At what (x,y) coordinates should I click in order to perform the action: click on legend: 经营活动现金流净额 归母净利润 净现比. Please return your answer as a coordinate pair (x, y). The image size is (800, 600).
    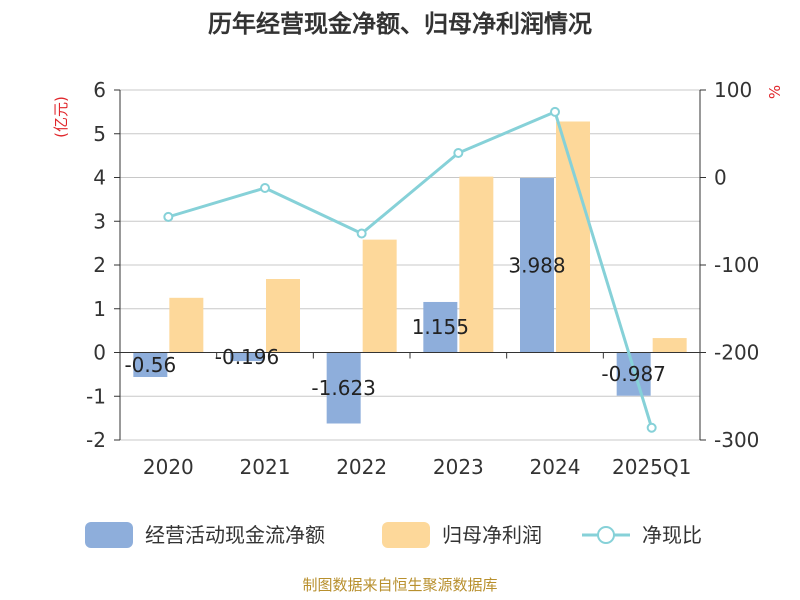
    Looking at the image, I should click on (393, 535).